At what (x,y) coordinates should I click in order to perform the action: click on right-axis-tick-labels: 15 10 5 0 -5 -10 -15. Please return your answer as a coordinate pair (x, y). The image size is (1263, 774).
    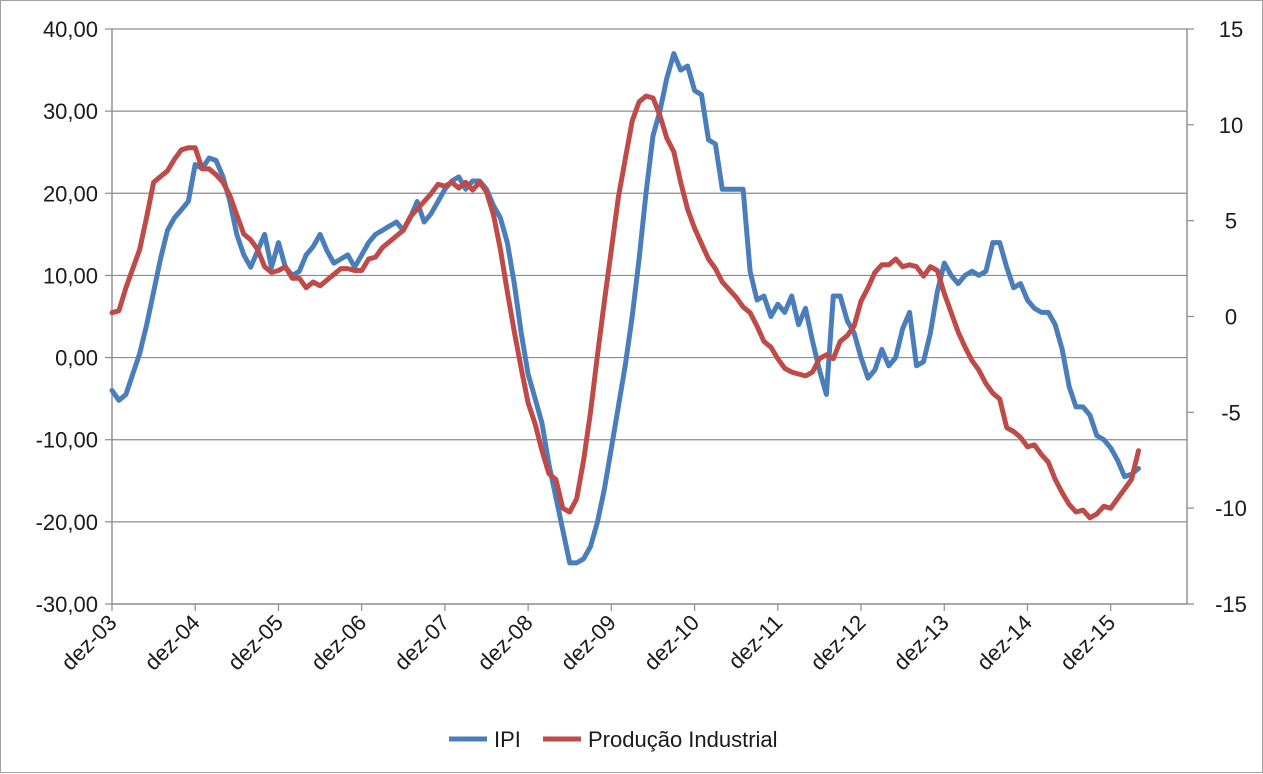
    Looking at the image, I should click on (1231, 317).